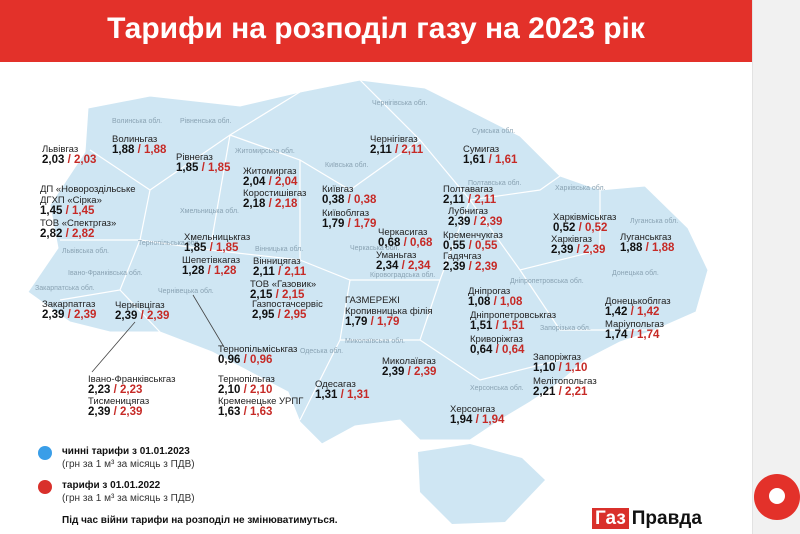  What do you see at coordinates (326, 395) in the screenshot?
I see `tariff-2023: 1,31` at bounding box center [326, 395].